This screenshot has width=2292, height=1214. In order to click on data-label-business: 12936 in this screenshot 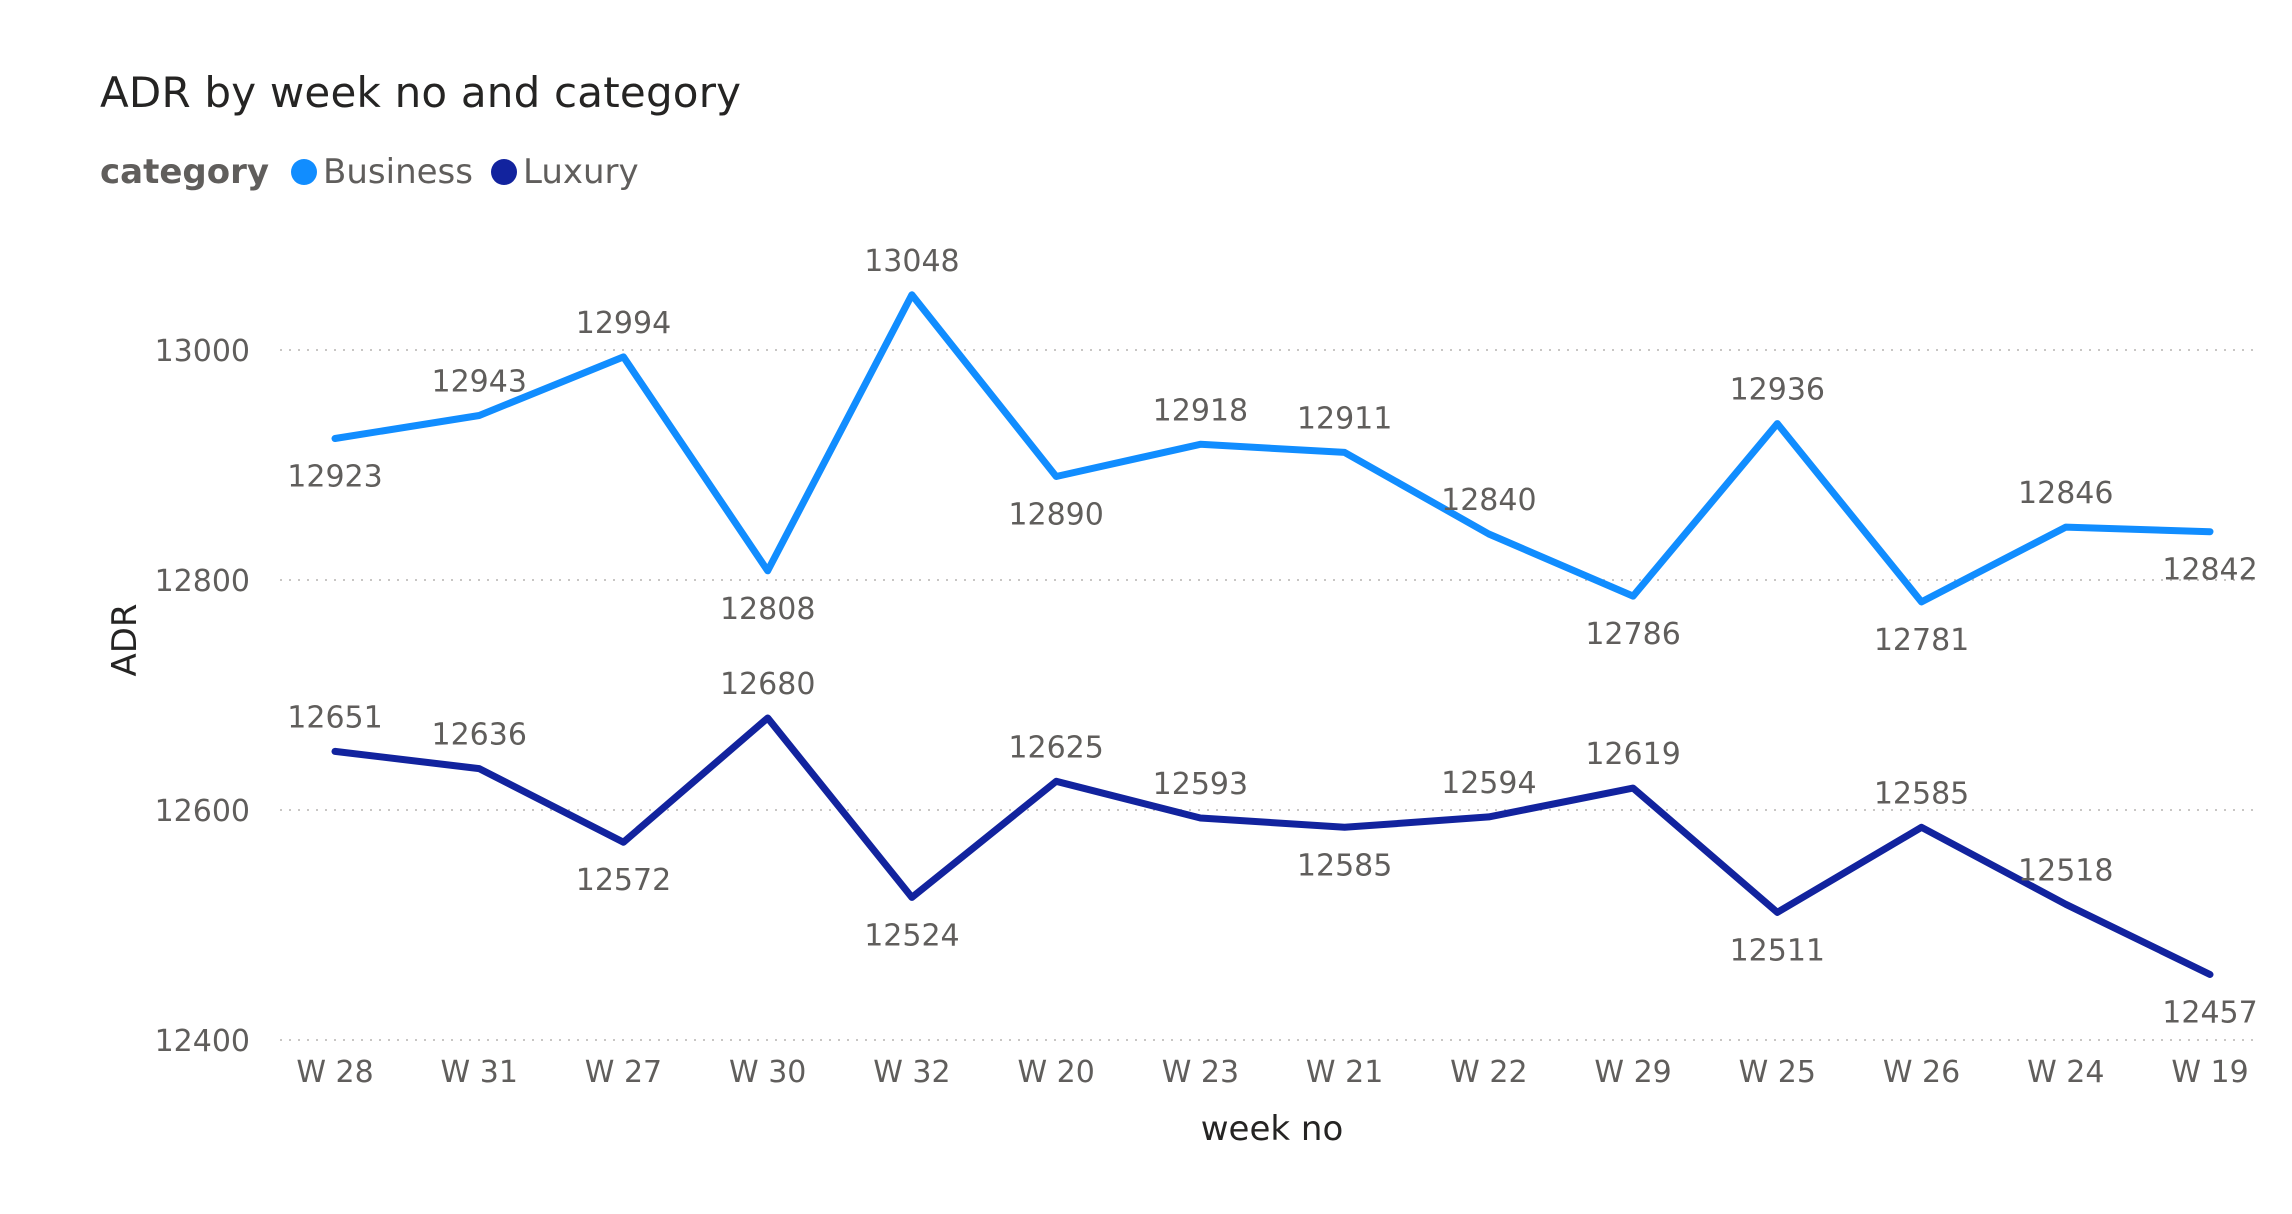, I will do `click(1777, 390)`.